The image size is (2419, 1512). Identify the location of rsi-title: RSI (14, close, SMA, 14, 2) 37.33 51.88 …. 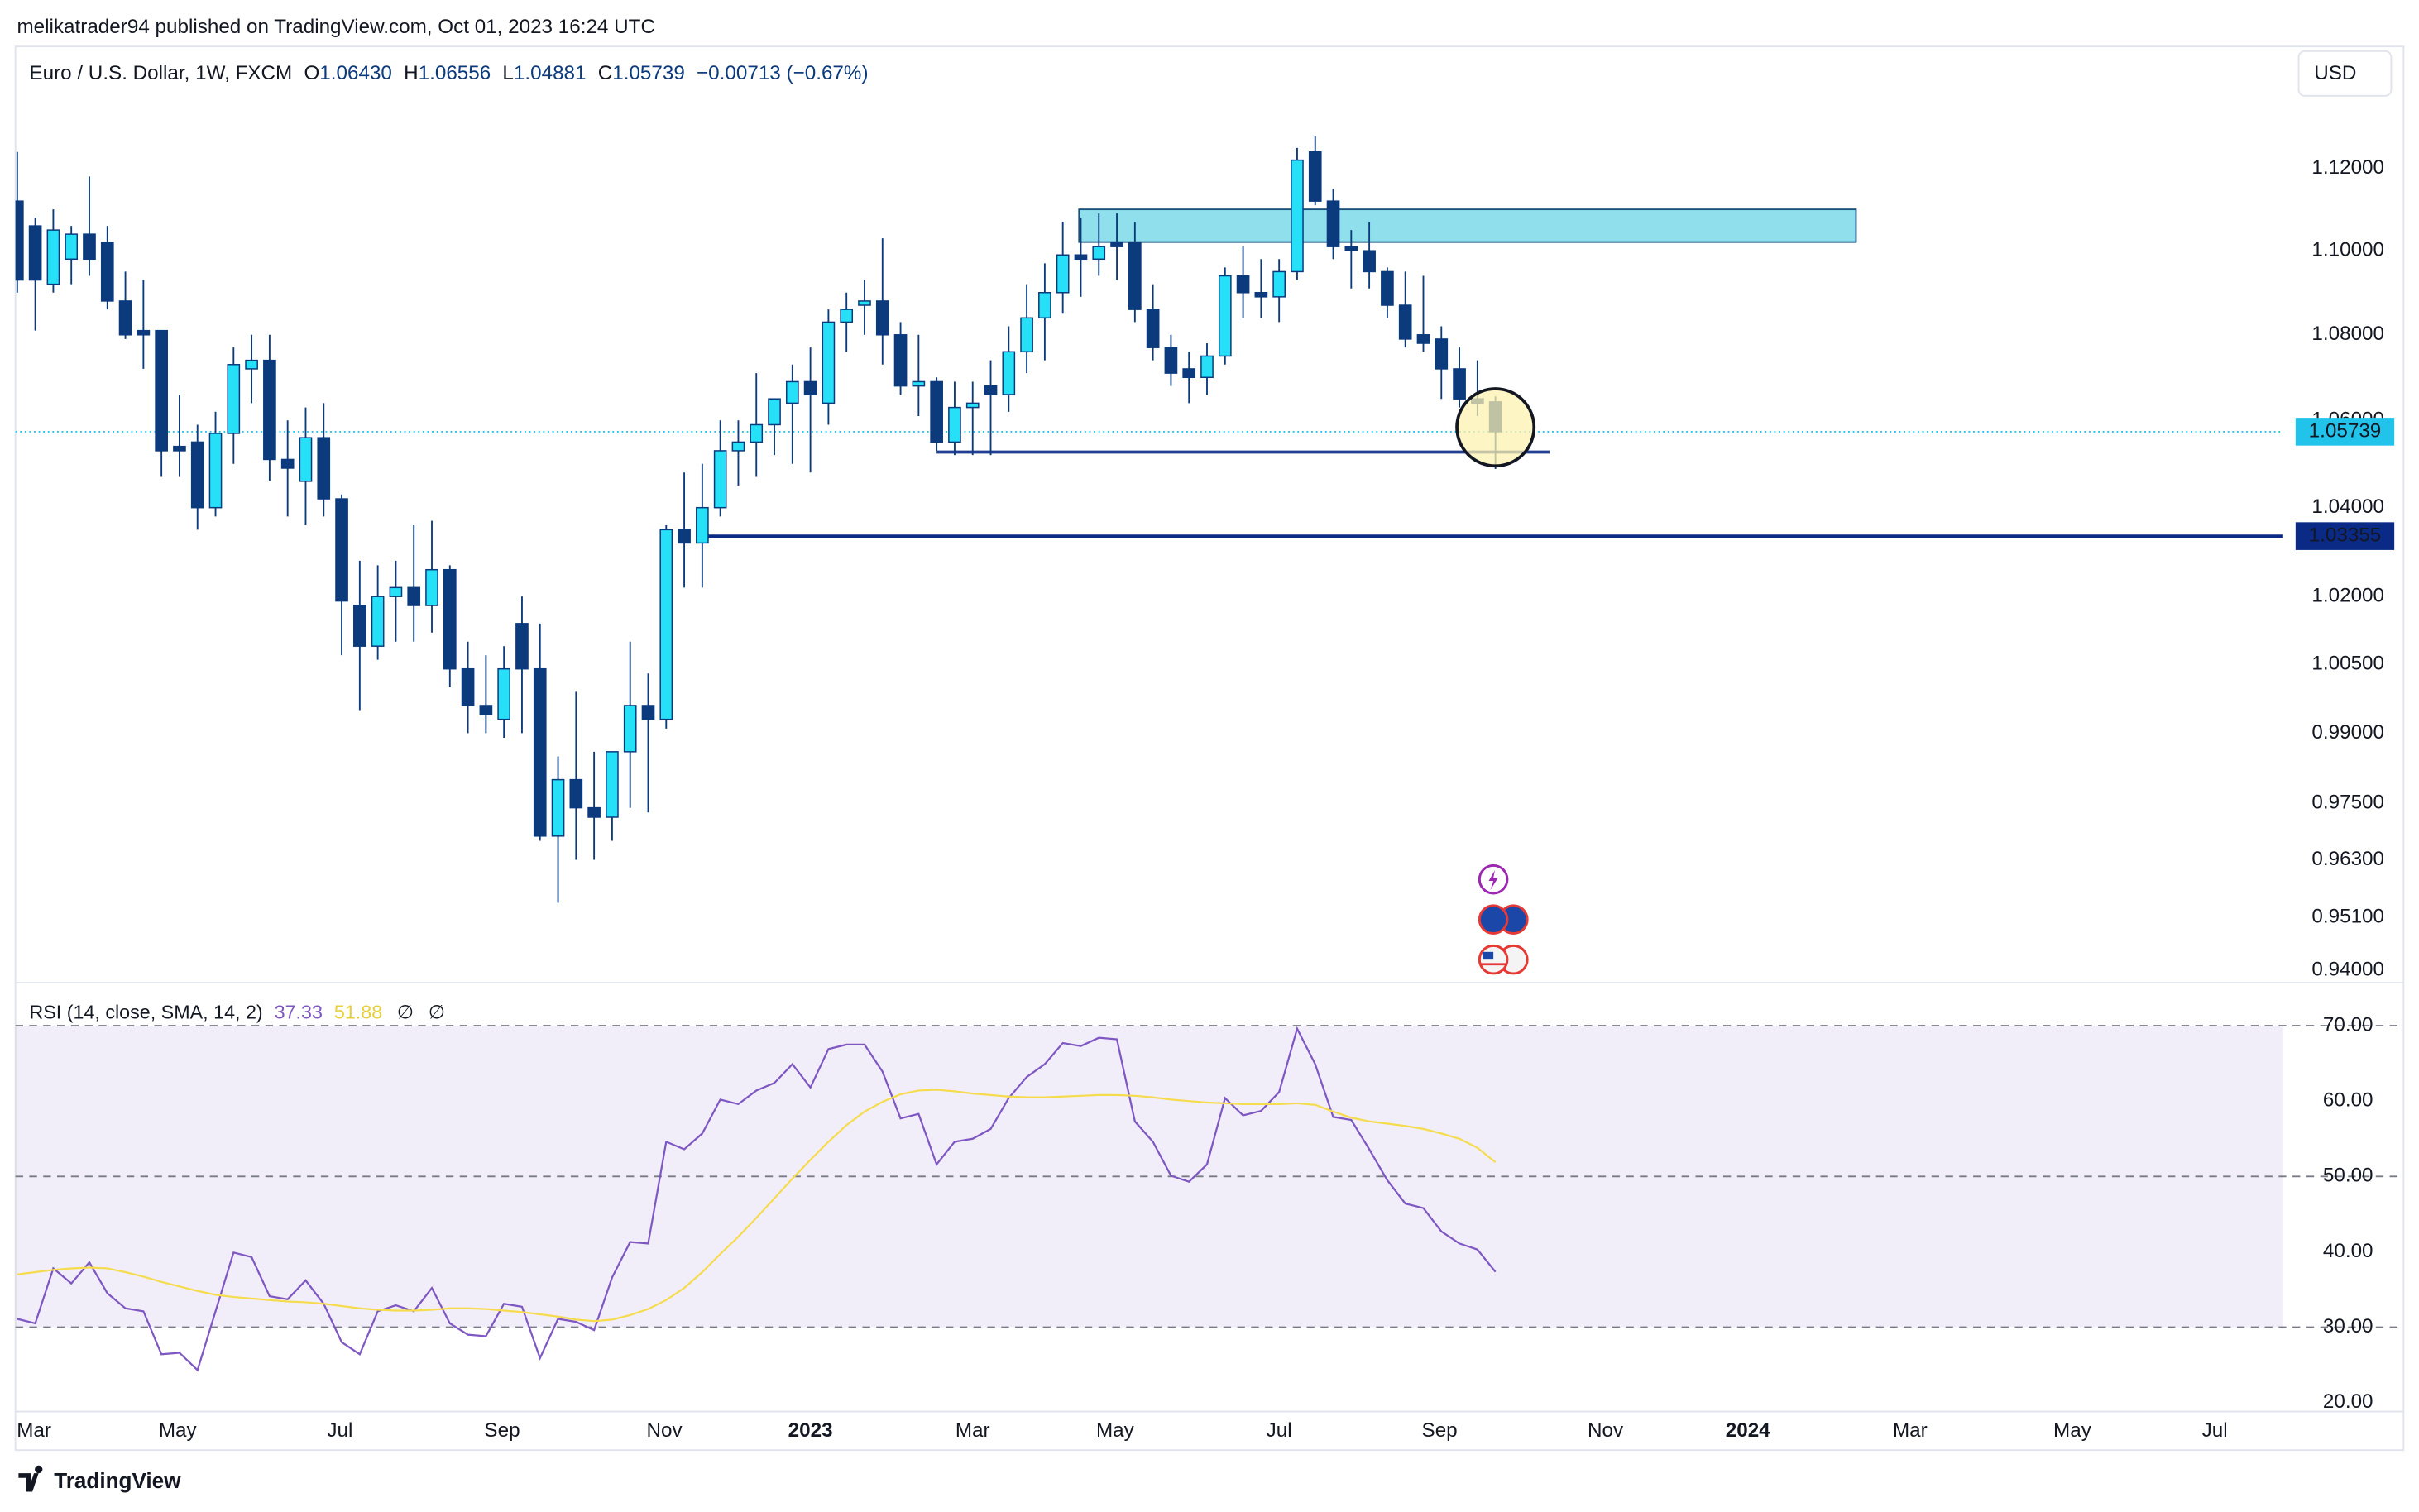
(237, 1012).